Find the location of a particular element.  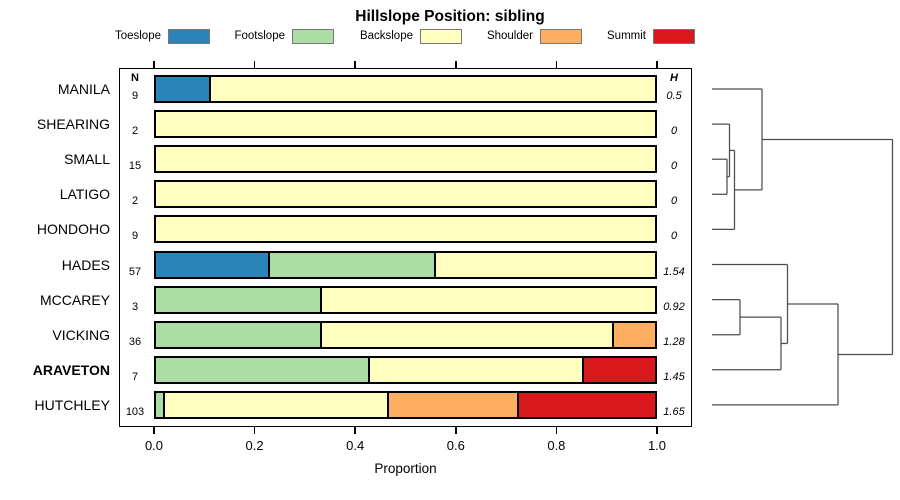

h-column-header: H is located at coordinates (674, 78).